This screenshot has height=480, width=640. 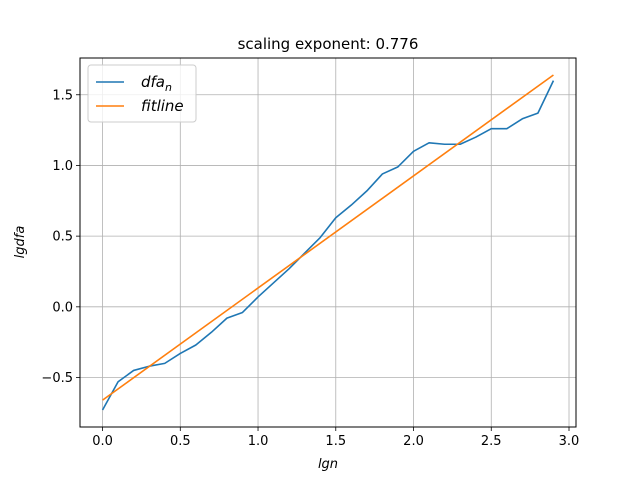 I want to click on legend-label-dfa: dfan, so click(x=156, y=83).